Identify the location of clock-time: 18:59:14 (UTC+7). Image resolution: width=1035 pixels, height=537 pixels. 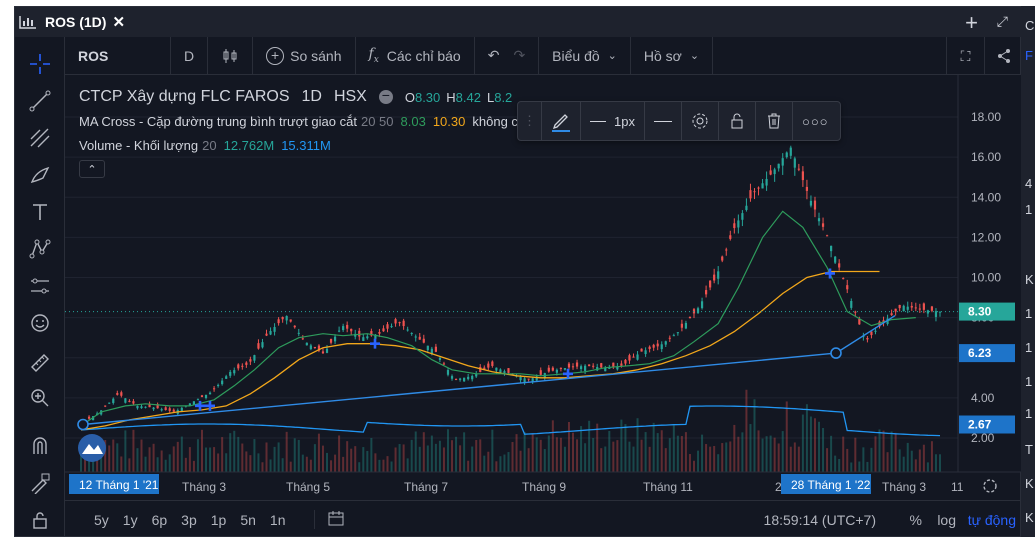
(819, 520).